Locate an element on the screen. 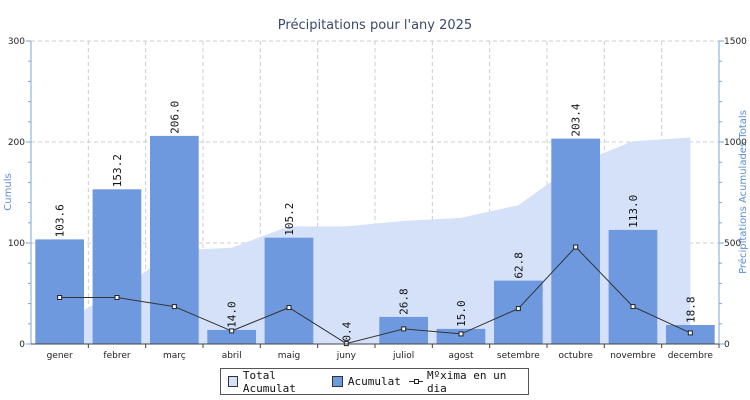 This screenshot has width=750, height=400. legend-line-marker is located at coordinates (415, 381).